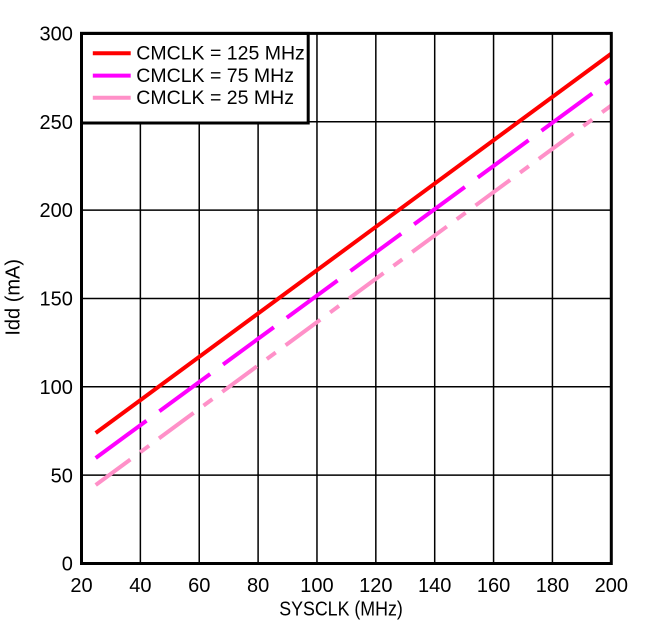  Describe the element at coordinates (220, 54) in the screenshot. I see `svg-text: CMCLK = 125 MHz` at that location.